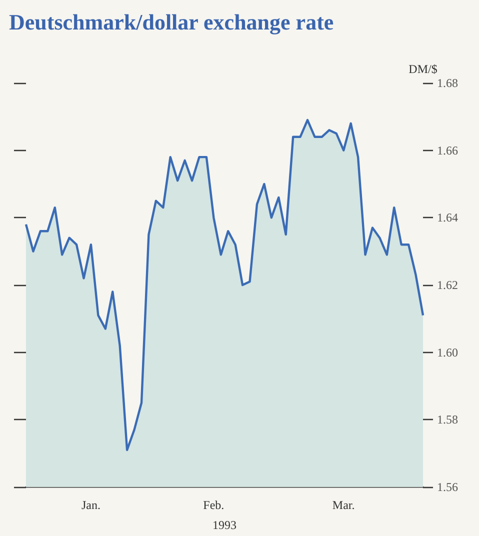 The image size is (479, 536). I want to click on y-tick-label: 1.58, so click(447, 419).